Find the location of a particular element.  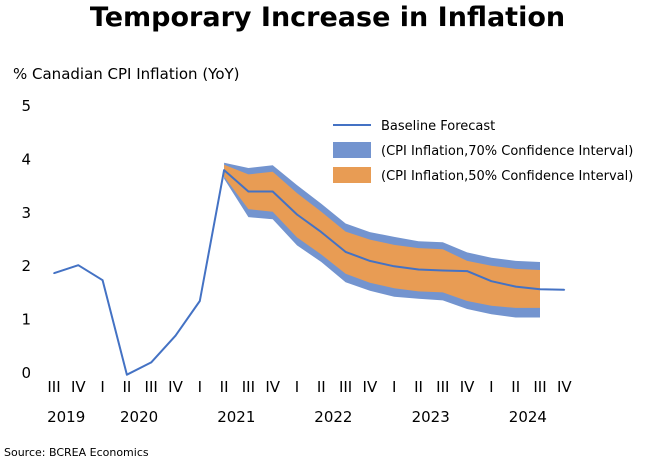

legend-label: Baseline Forecast is located at coordinates (438, 126).